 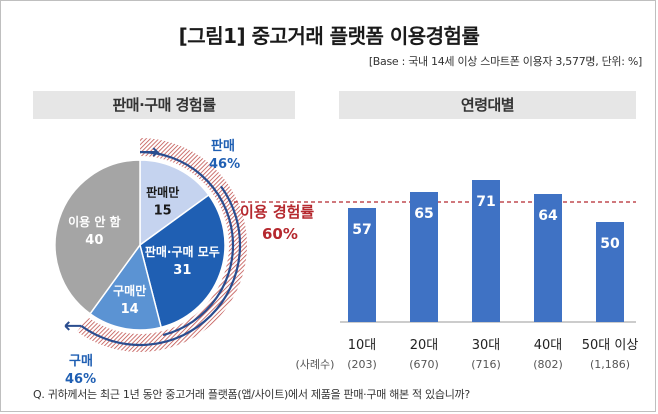 What do you see at coordinates (280, 234) in the screenshot?
I see `usage-annotation-value: 60%` at bounding box center [280, 234].